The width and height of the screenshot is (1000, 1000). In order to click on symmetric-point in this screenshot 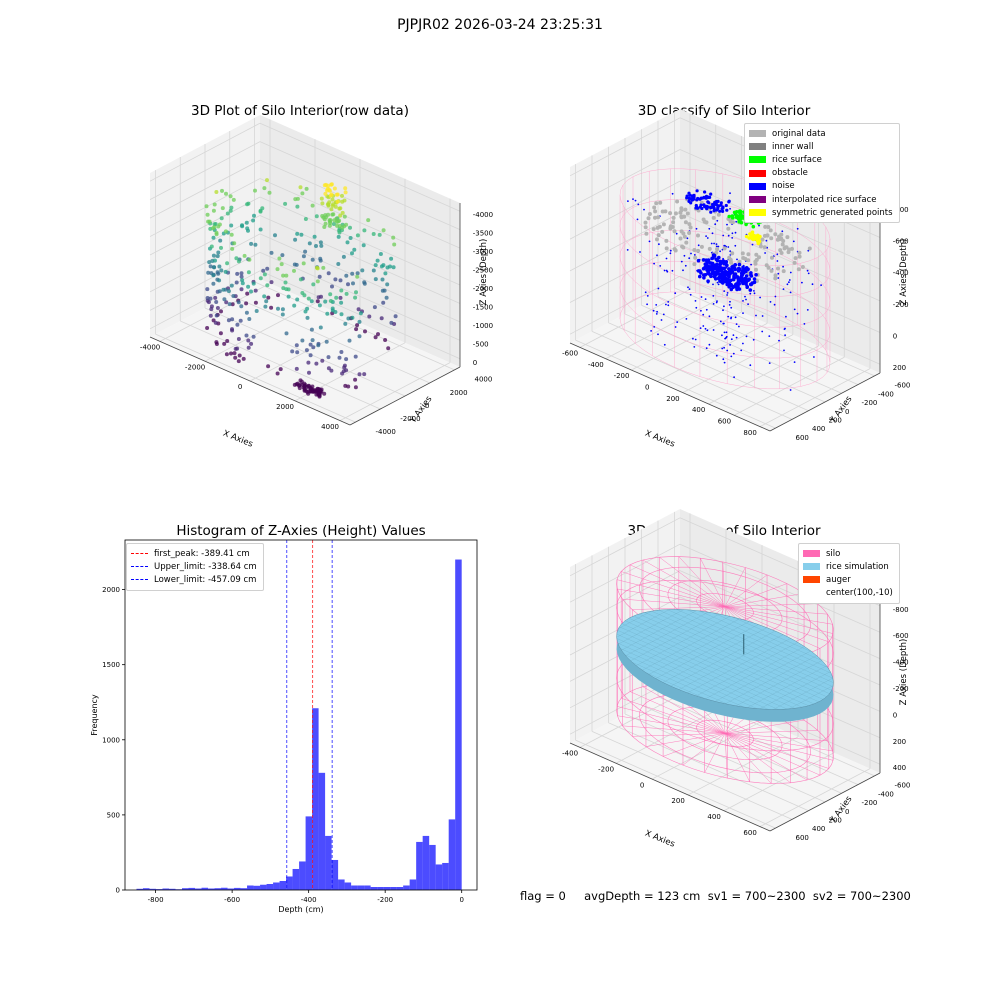, I will do `click(752, 236)`.